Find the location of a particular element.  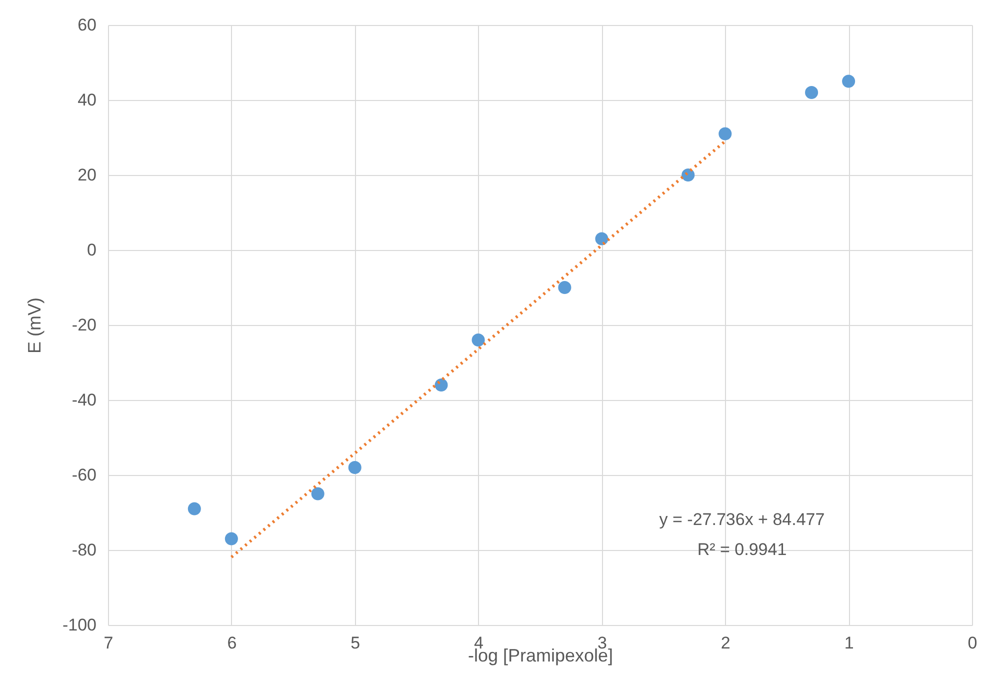

x-tick-label: 0 is located at coordinates (973, 643).